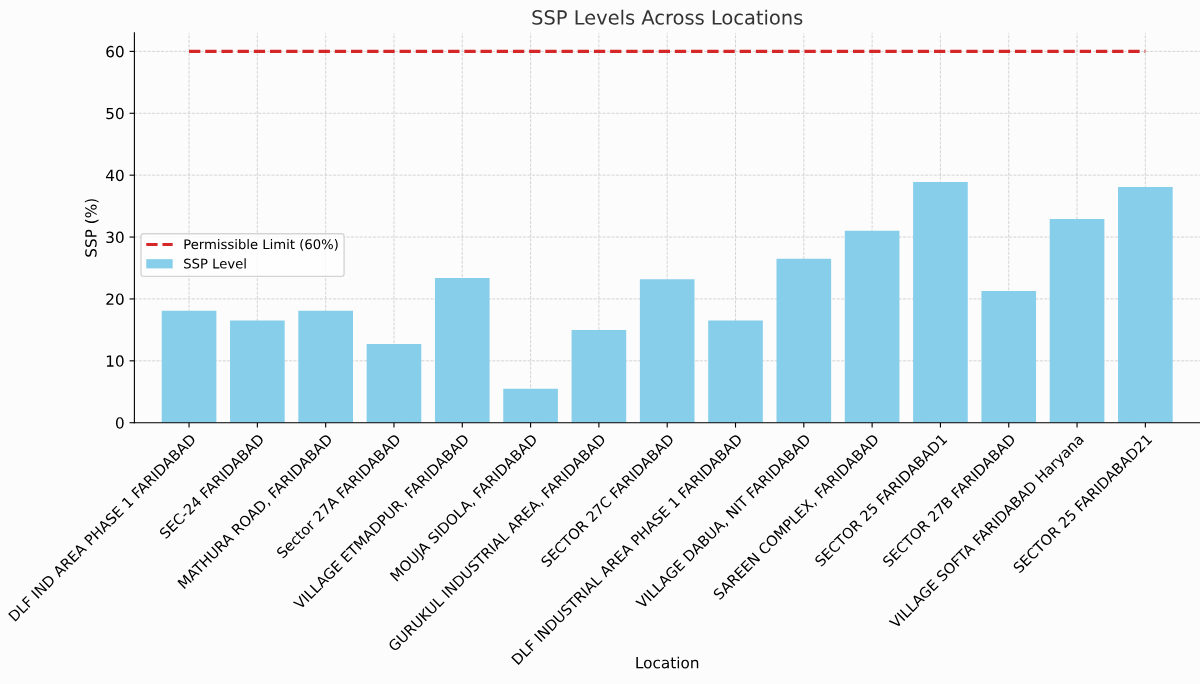  I want to click on y-tick-label: 40, so click(114, 175).